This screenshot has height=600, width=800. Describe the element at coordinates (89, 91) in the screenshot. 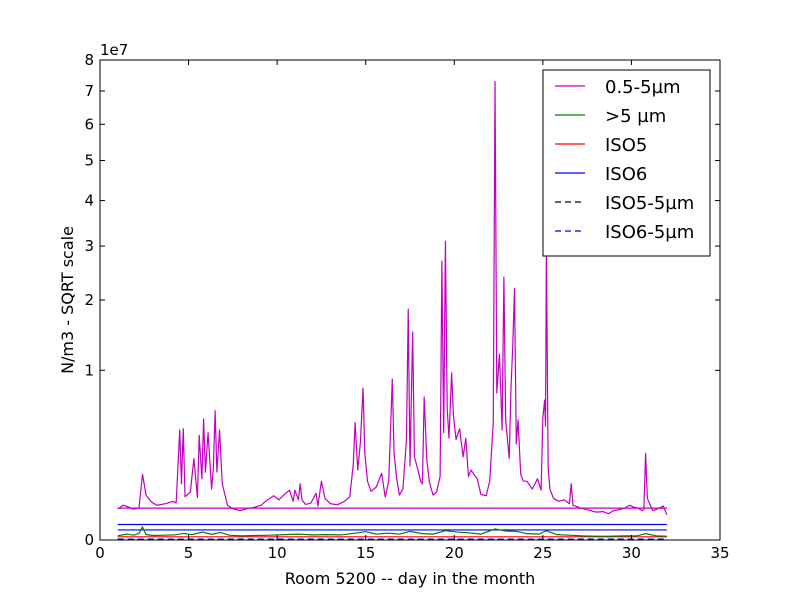

I see `y-tick-label: 7` at that location.